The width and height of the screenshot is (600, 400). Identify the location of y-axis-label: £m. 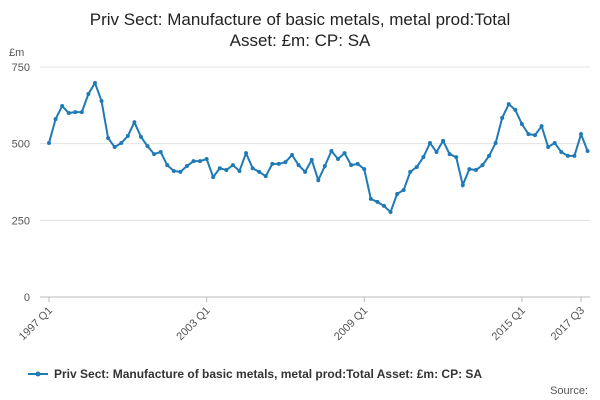
(16, 53).